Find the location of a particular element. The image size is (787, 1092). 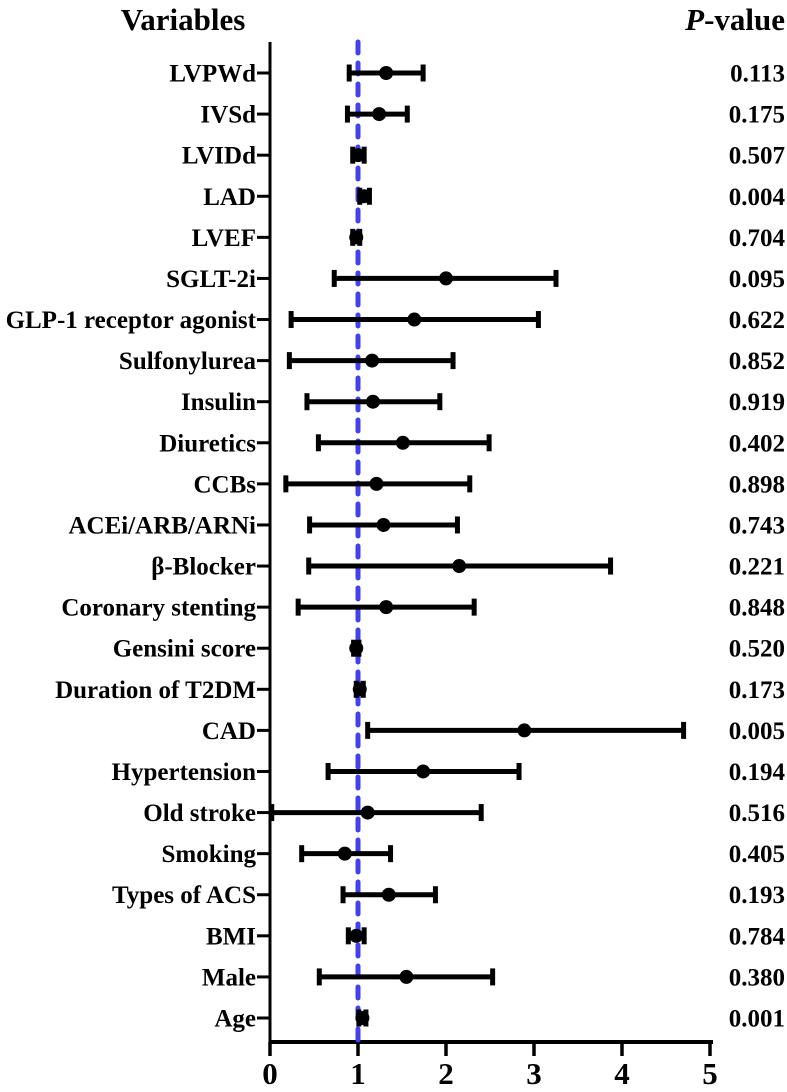

forest-row: Diuretics 0.402 is located at coordinates (472, 443).